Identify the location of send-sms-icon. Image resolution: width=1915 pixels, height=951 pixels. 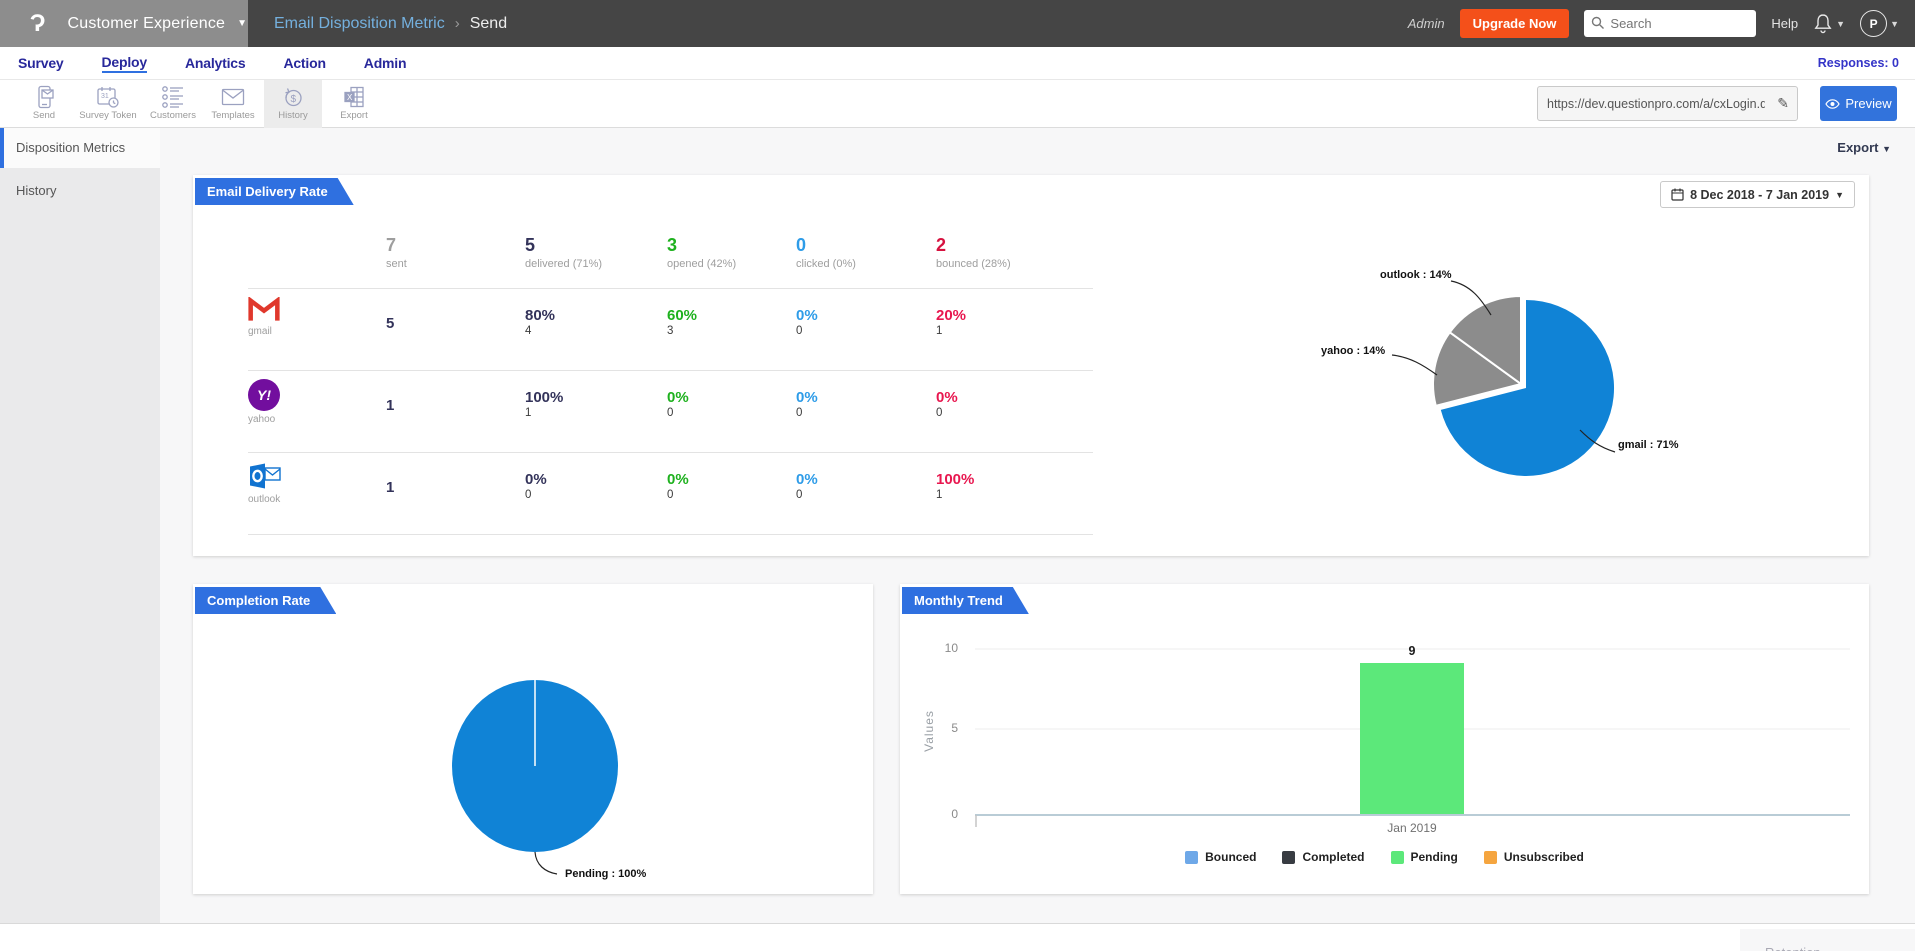
(46, 97).